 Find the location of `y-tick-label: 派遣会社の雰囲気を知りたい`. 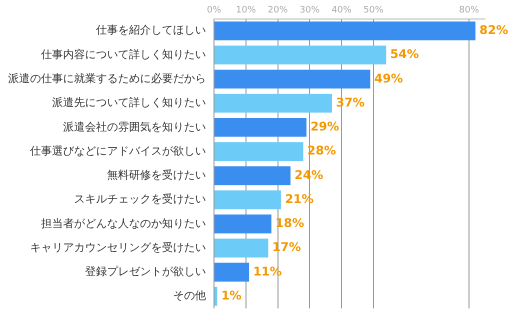

y-tick-label: 派遣会社の雰囲気を知りたい is located at coordinates (134, 127).